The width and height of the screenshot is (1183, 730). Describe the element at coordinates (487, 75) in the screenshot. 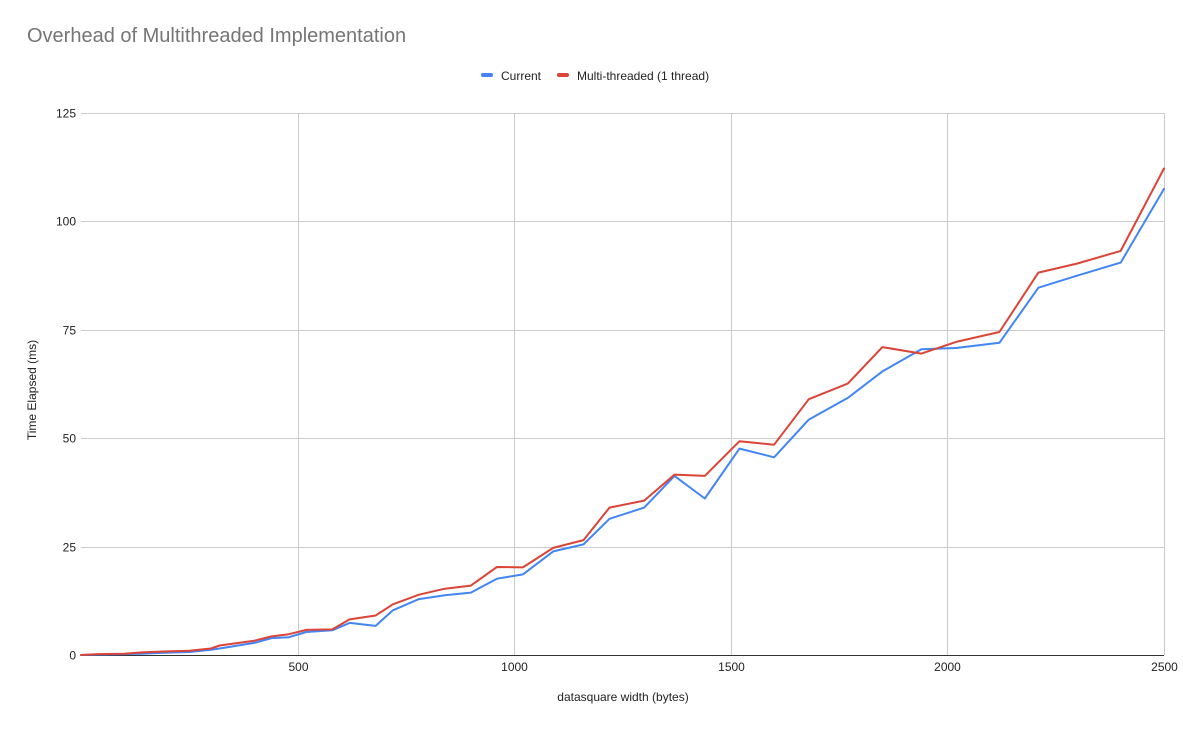

I see `legend-swatch-current` at that location.